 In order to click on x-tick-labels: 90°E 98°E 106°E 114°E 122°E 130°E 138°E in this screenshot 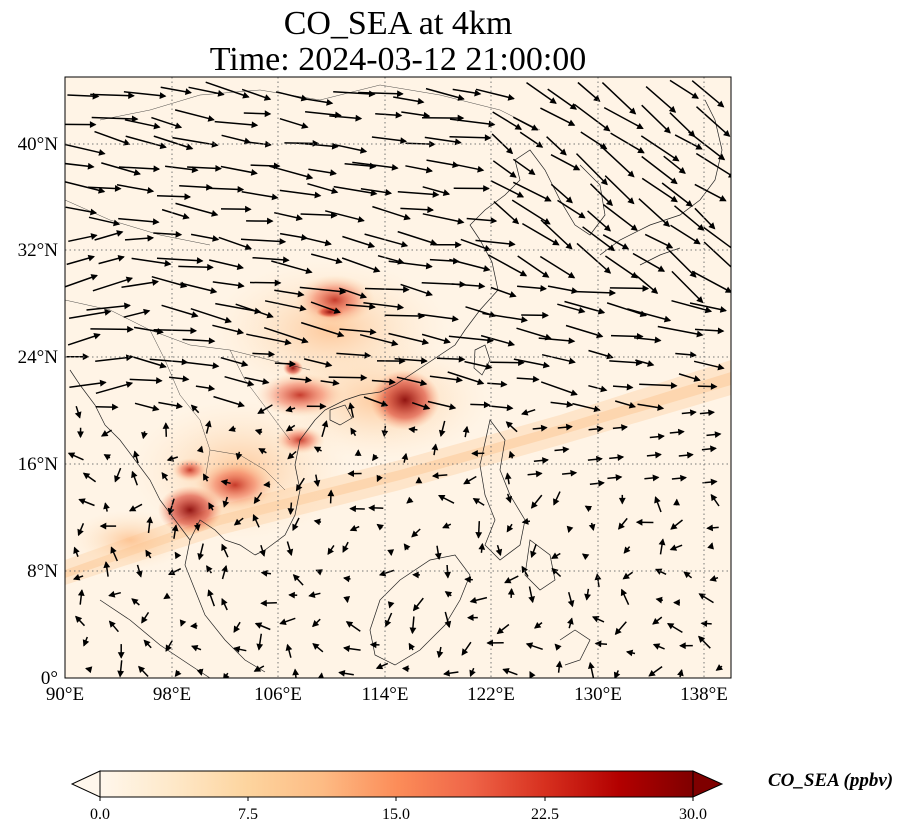, I will do `click(387, 694)`.